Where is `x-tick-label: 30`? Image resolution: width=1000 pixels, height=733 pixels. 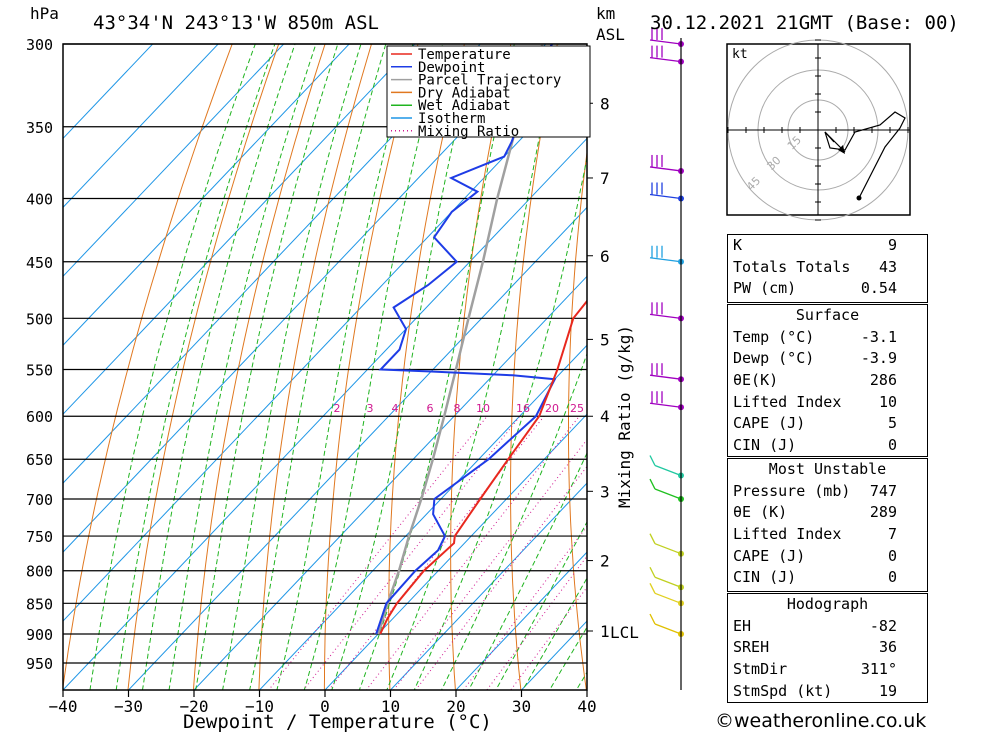 x-tick-label: 30 is located at coordinates (521, 706).